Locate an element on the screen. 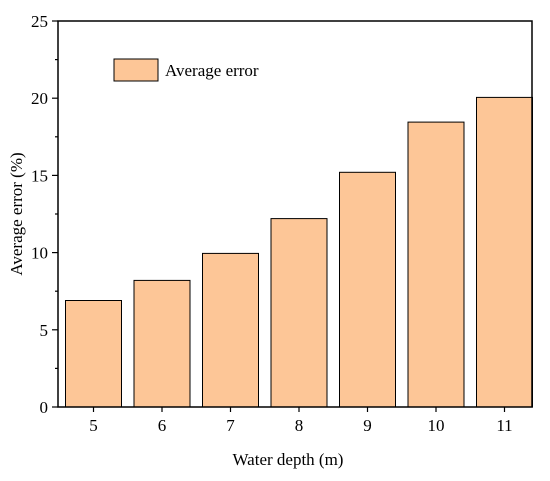 The image size is (550, 481). x-tick-label: 5 is located at coordinates (93, 425).